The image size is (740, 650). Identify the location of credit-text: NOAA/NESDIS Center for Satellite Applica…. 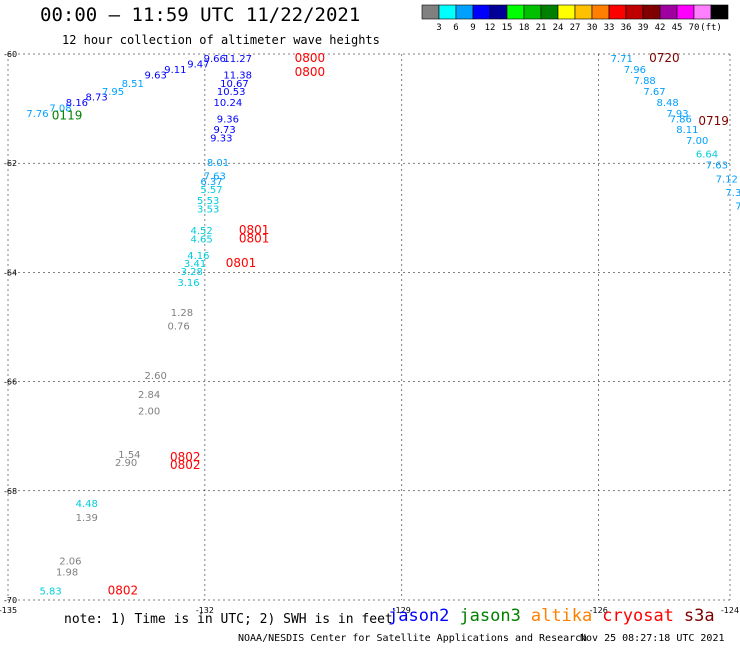
(413, 638).